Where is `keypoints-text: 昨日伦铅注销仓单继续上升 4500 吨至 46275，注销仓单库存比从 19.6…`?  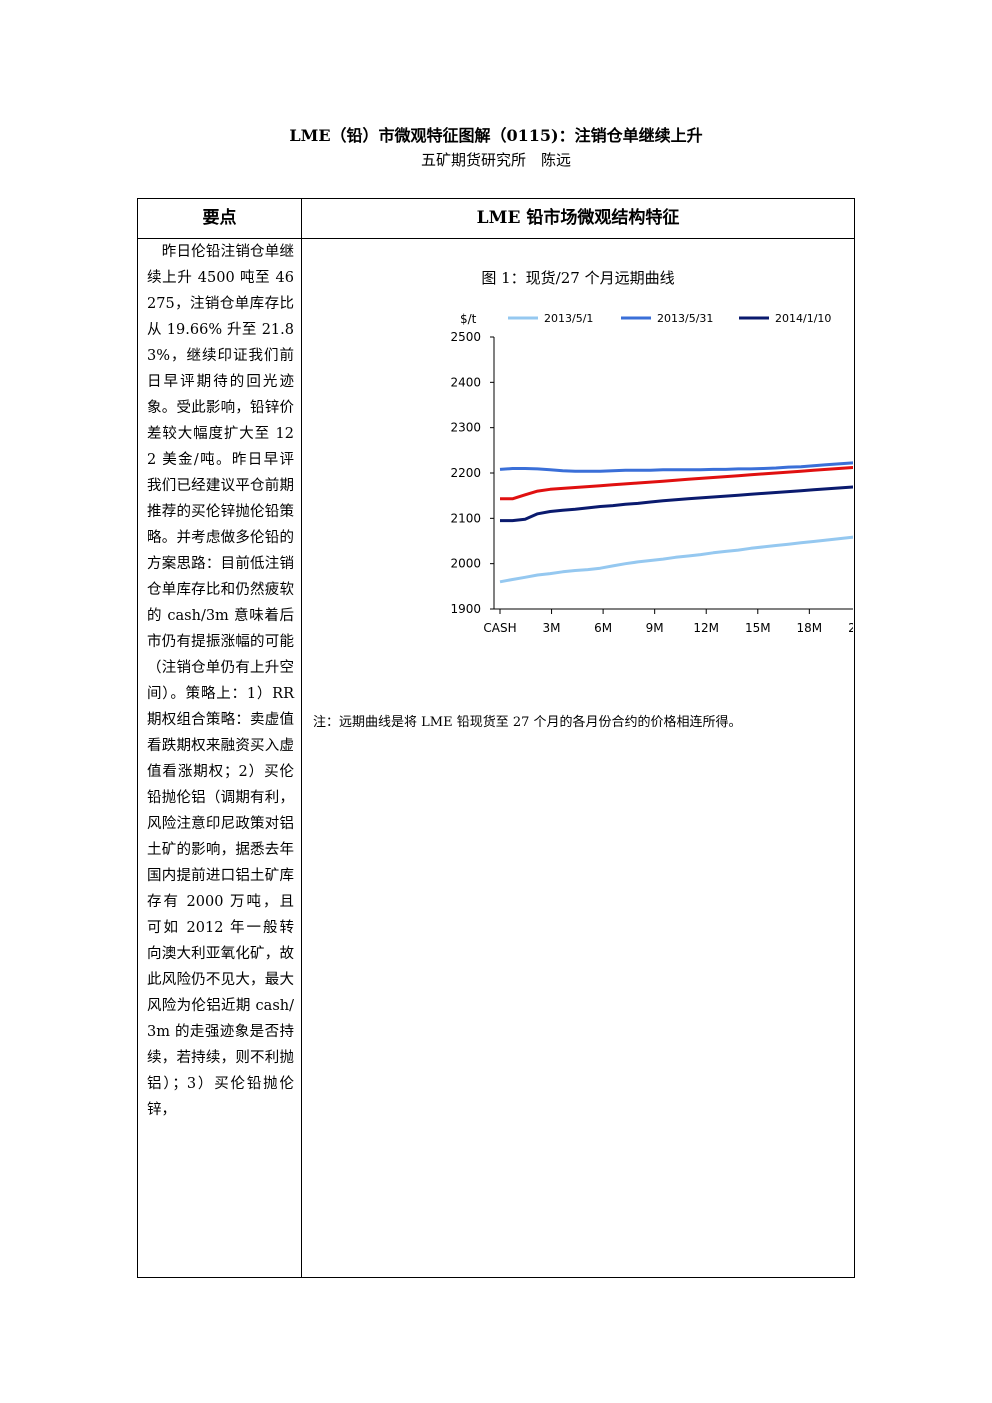
keypoints-text: 昨日伦铅注销仓单继续上升 4500 吨至 46275，注销仓单库存比从 19.6… is located at coordinates (220, 681).